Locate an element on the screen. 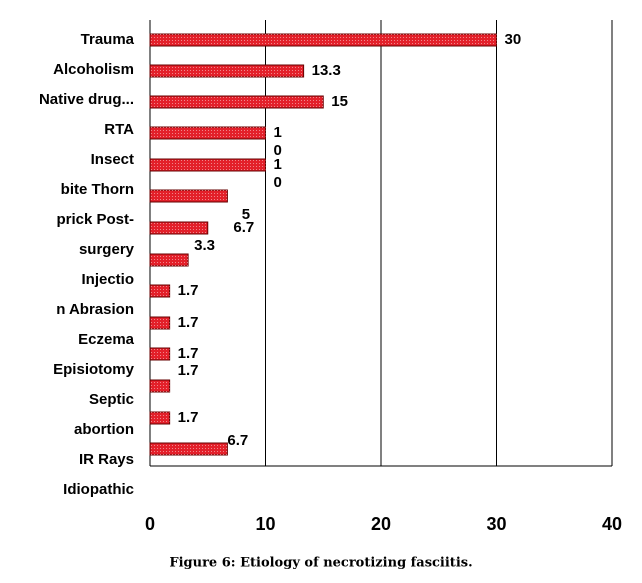 The width and height of the screenshot is (642, 583). y-label: prick Post- is located at coordinates (95, 219).